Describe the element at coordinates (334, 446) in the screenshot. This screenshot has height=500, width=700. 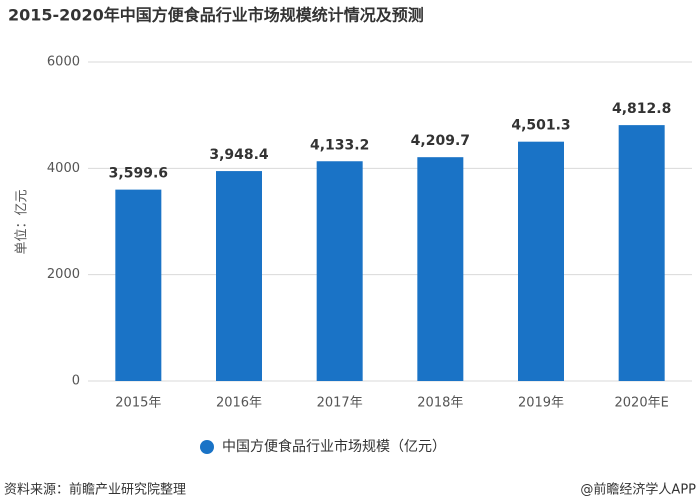
I see `legend-label: 中国方便食品行业市场规模（亿元）` at that location.